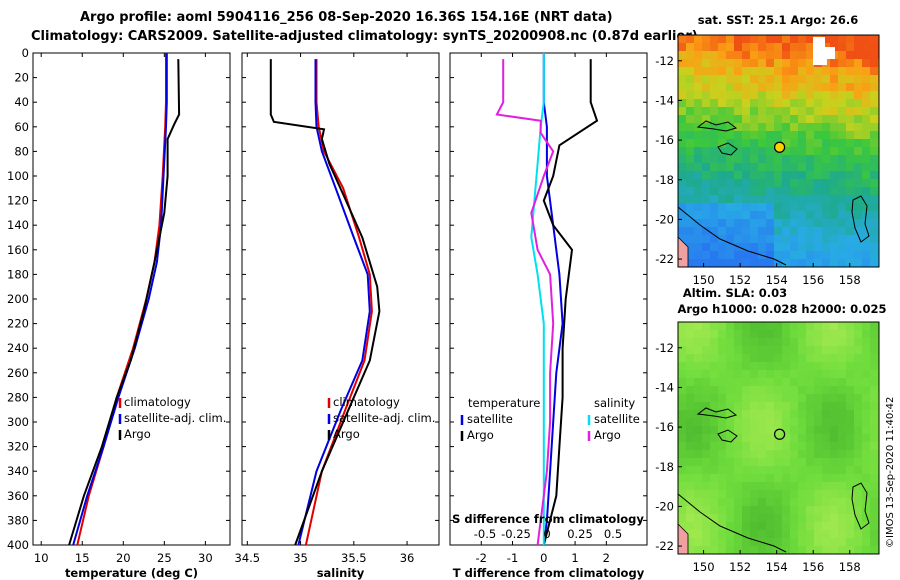 The height and width of the screenshot is (580, 900). I want to click on legend-entry: Argo, so click(607, 435).